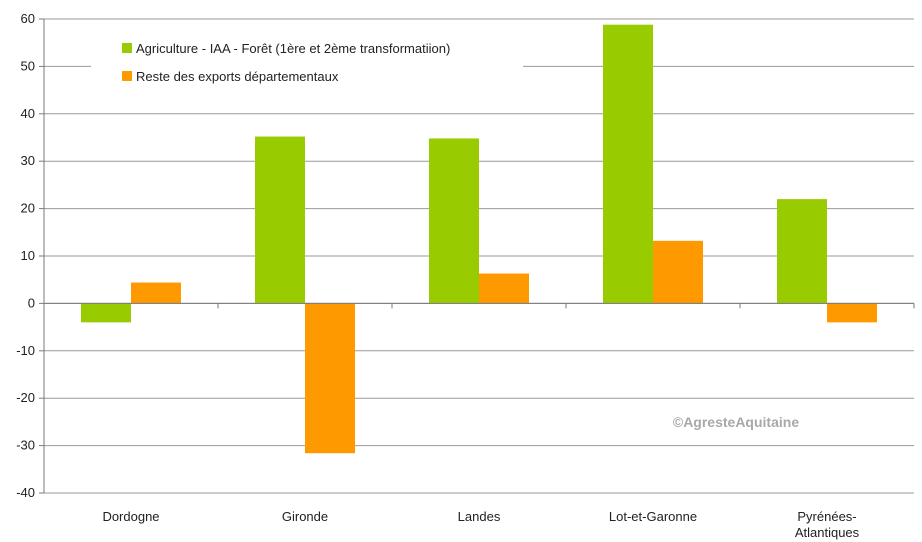 The height and width of the screenshot is (542, 922). I want to click on legend-swatch-agriculture, so click(127, 48).